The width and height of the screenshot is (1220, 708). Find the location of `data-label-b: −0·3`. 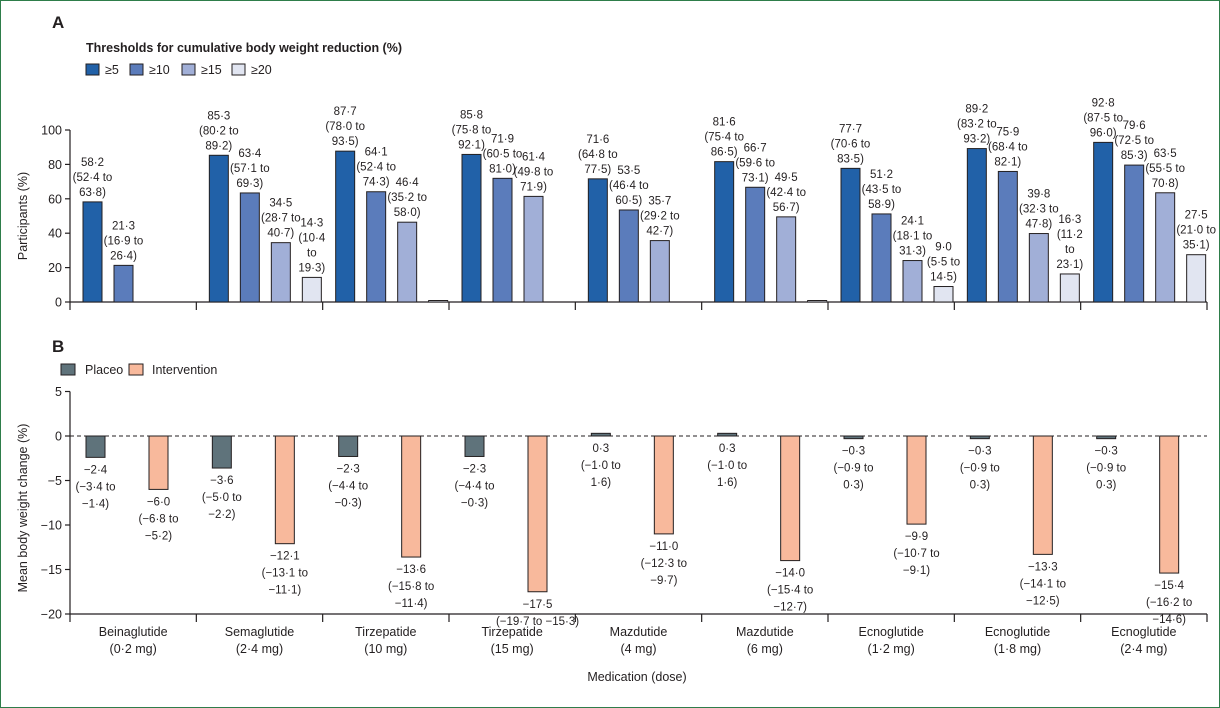

data-label-b: −0·3 is located at coordinates (979, 452).